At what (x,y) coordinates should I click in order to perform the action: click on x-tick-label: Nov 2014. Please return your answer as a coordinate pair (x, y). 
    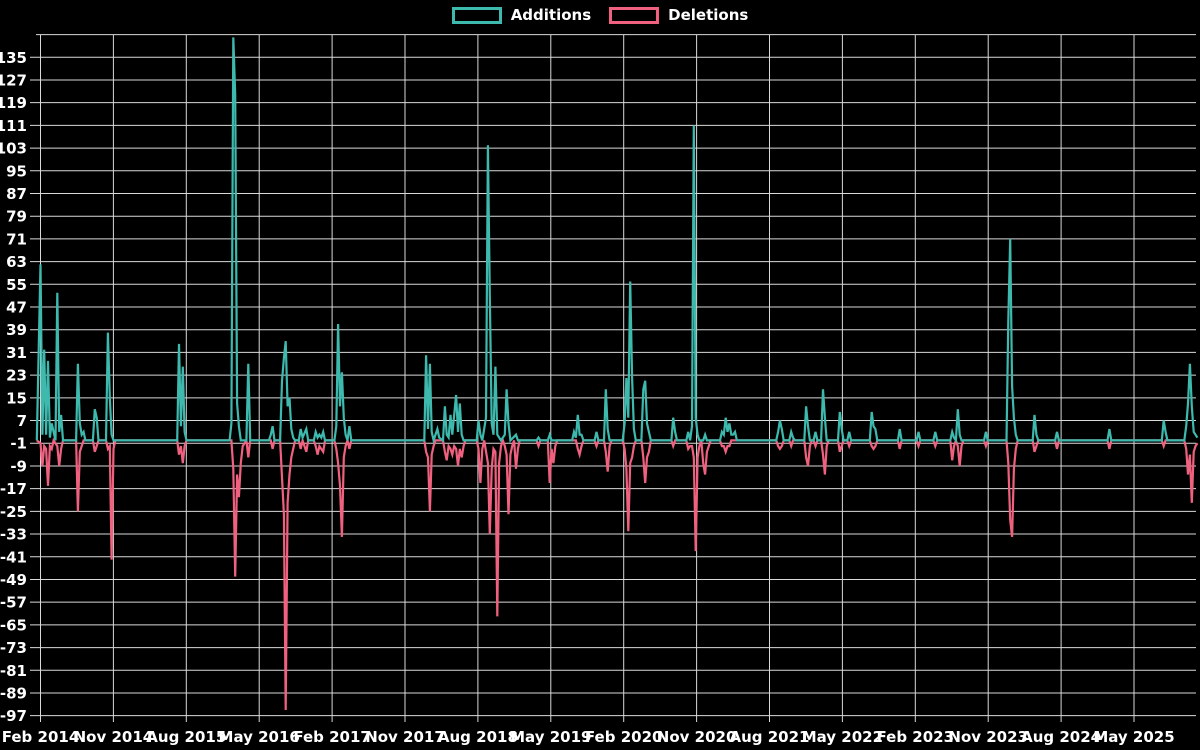
    Looking at the image, I should click on (114, 737).